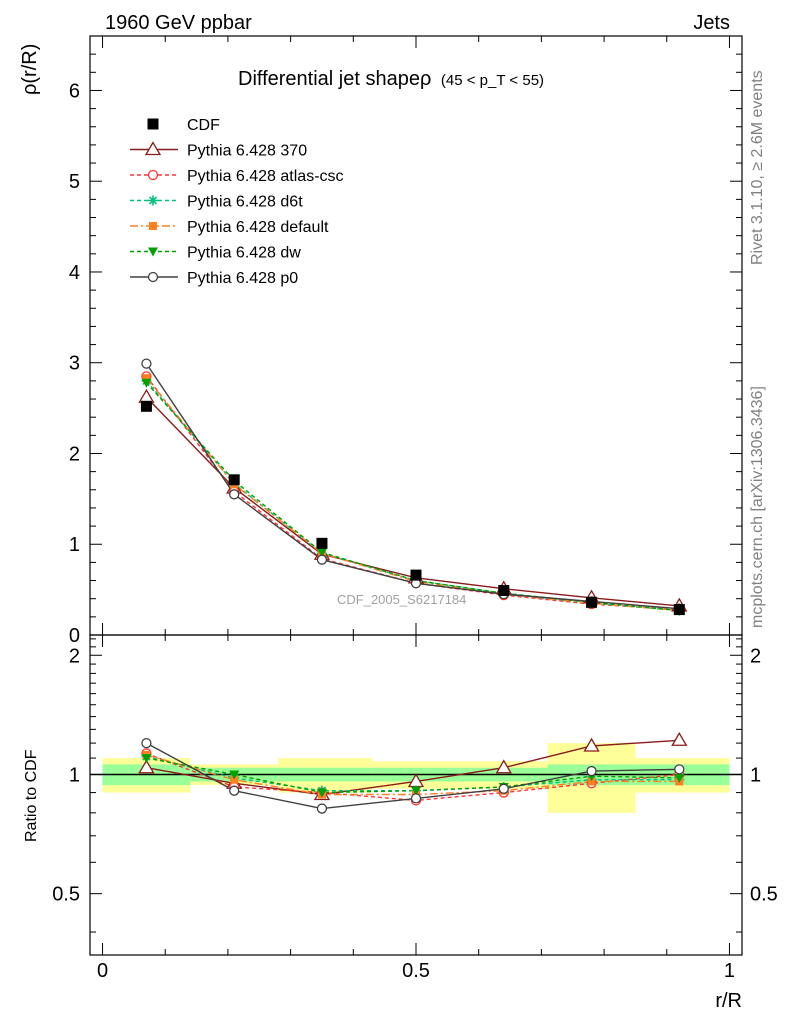 The height and width of the screenshot is (1024, 786). What do you see at coordinates (74, 273) in the screenshot?
I see `y-tick-label: 4` at bounding box center [74, 273].